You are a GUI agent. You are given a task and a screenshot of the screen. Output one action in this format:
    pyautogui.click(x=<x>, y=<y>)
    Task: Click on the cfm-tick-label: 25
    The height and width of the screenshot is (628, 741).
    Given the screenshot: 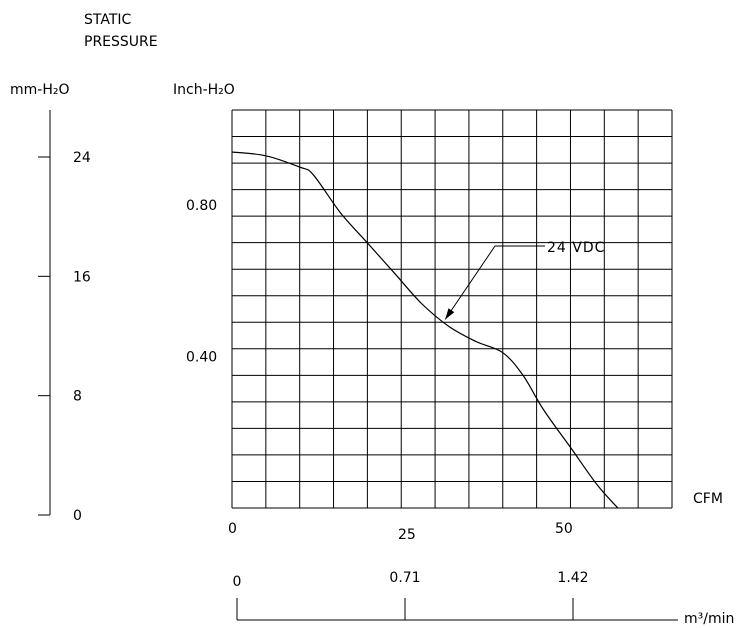 What is the action you would take?
    pyautogui.click(x=407, y=535)
    